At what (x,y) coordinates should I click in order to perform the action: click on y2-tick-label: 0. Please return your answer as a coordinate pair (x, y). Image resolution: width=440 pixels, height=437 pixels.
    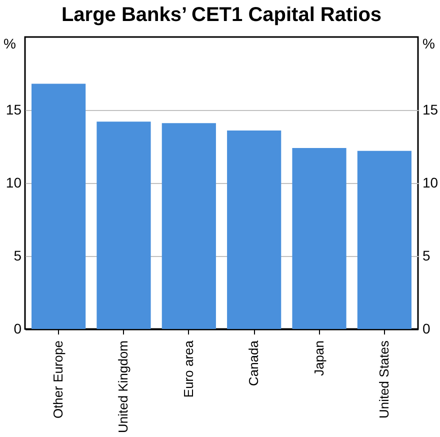
    Looking at the image, I should click on (426, 328).